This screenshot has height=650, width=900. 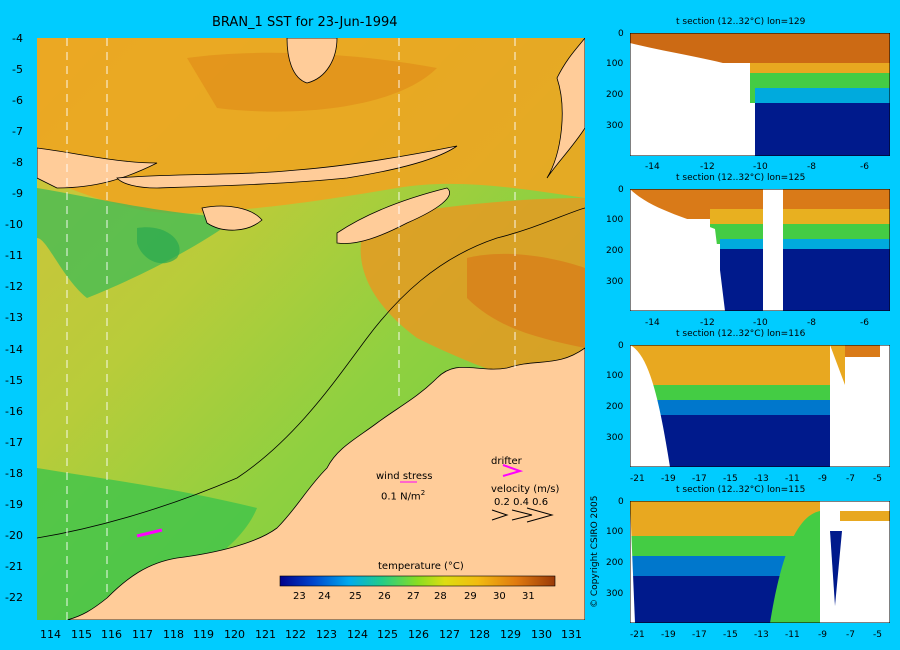 I want to click on section-125-x-tick: -10, so click(x=760, y=323).